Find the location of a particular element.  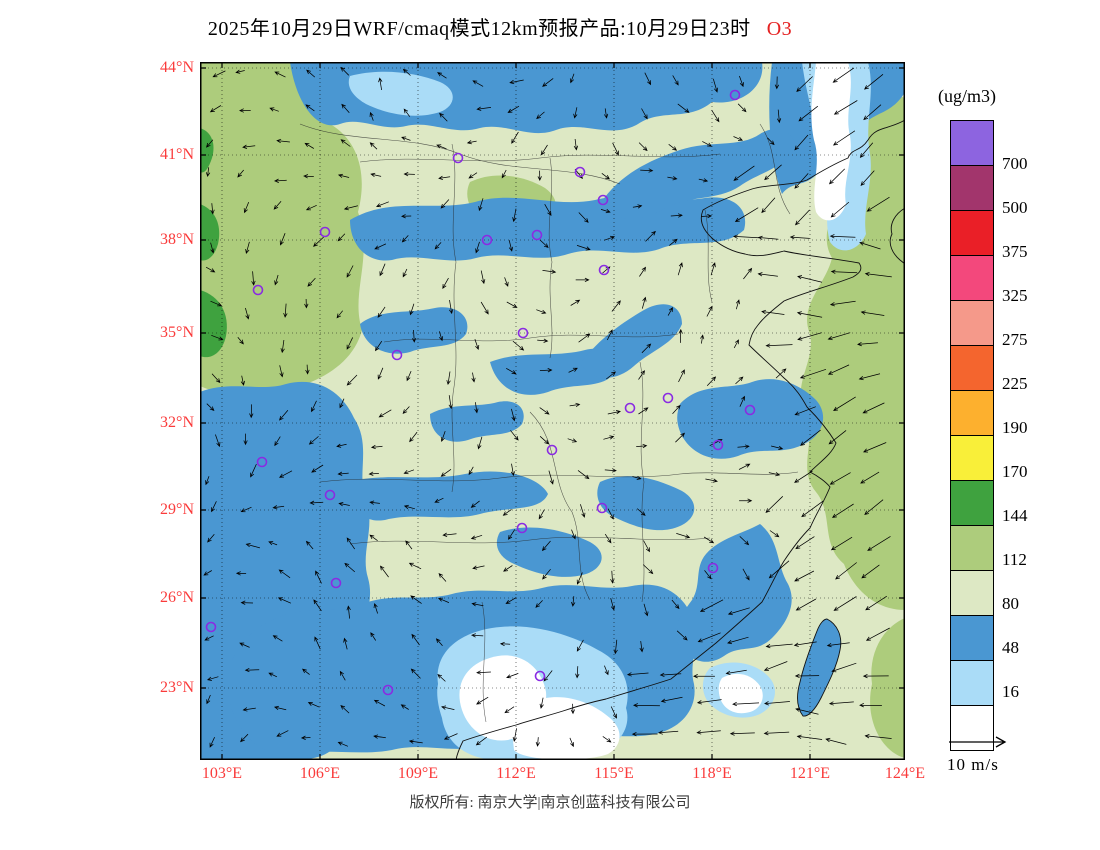

legend-tick-label: 80 is located at coordinates (1010, 603).